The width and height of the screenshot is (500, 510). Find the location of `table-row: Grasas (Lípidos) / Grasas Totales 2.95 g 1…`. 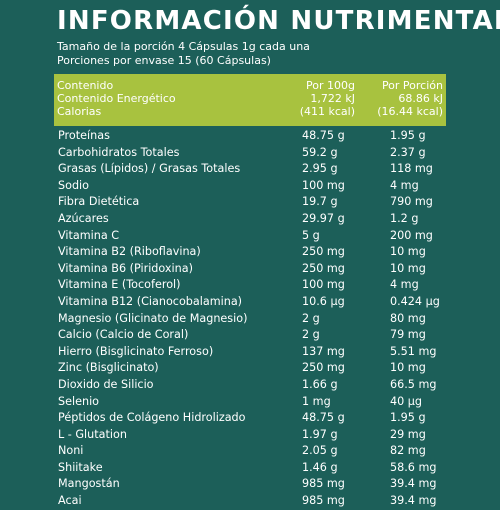

table-row: Grasas (Lípidos) / Grasas Totales 2.95 g 1… is located at coordinates (253, 169).